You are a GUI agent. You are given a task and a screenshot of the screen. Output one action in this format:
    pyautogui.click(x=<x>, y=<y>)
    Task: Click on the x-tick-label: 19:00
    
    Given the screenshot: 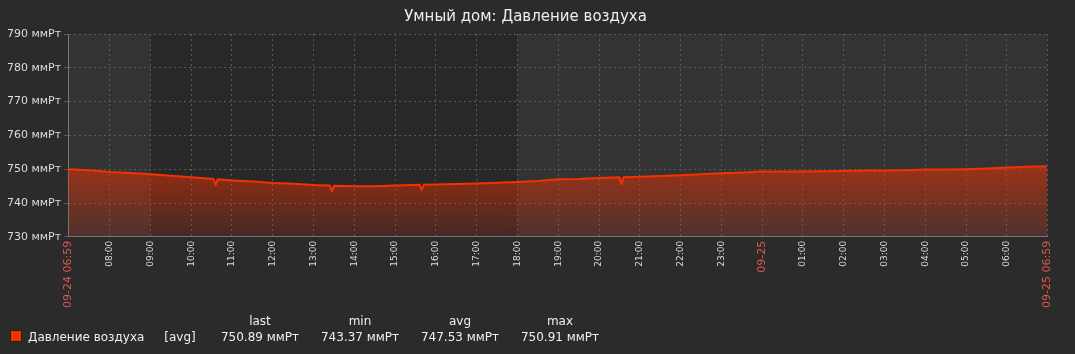 What is the action you would take?
    pyautogui.click(x=557, y=253)
    